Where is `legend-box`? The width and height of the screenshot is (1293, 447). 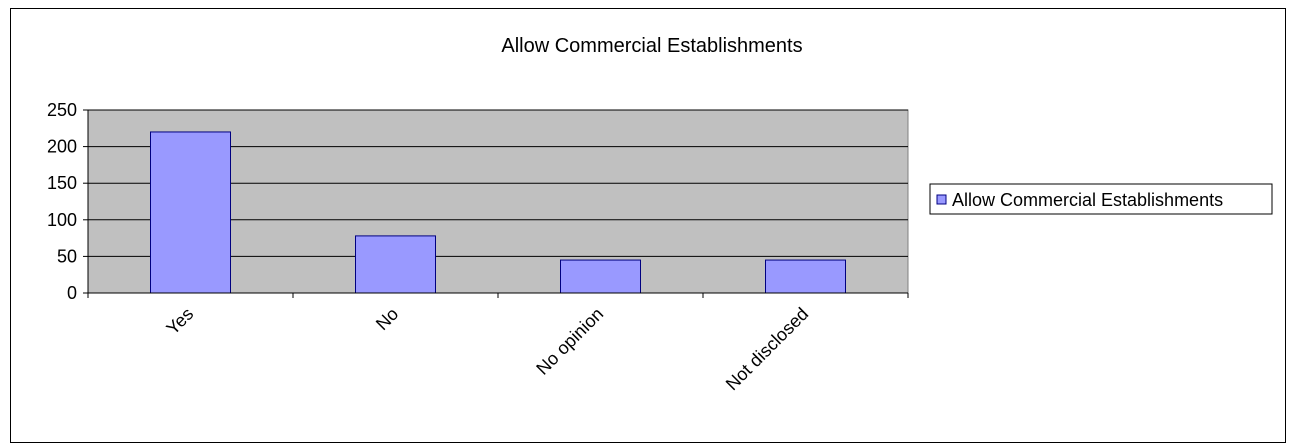 legend-box is located at coordinates (1101, 199).